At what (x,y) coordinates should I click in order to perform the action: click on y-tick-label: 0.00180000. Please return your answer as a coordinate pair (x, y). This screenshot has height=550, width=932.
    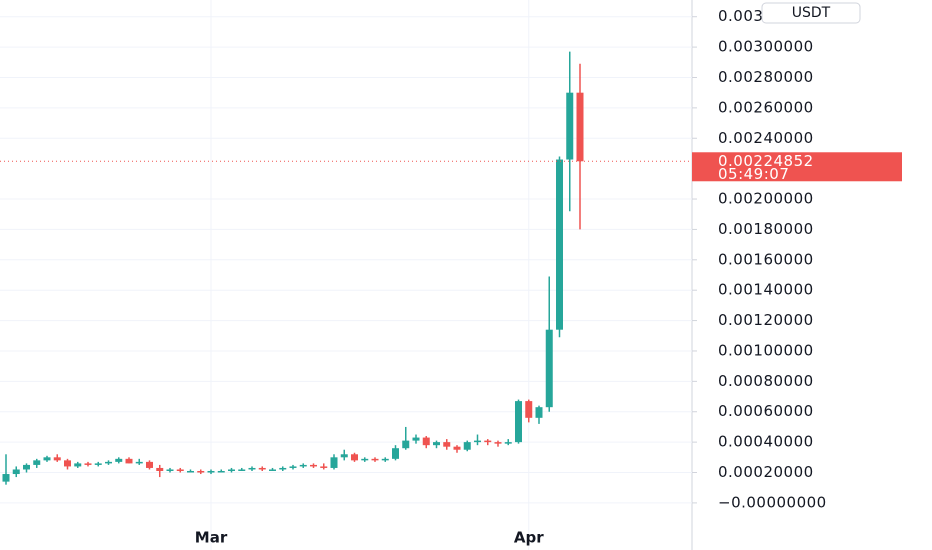
    Looking at the image, I should click on (766, 229).